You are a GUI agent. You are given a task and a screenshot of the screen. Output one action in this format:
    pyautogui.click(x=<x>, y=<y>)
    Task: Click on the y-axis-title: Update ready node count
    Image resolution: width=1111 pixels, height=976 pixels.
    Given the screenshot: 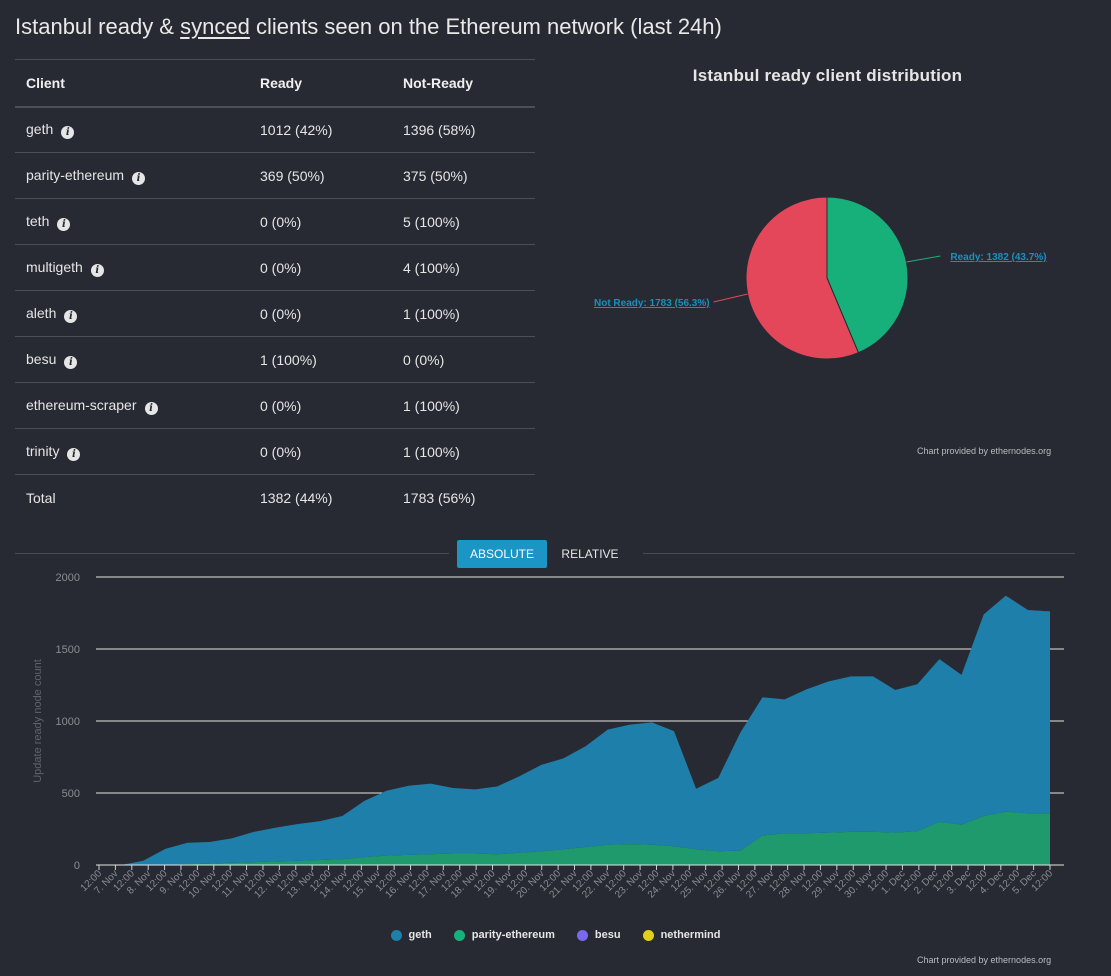 What is the action you would take?
    pyautogui.click(x=38, y=721)
    